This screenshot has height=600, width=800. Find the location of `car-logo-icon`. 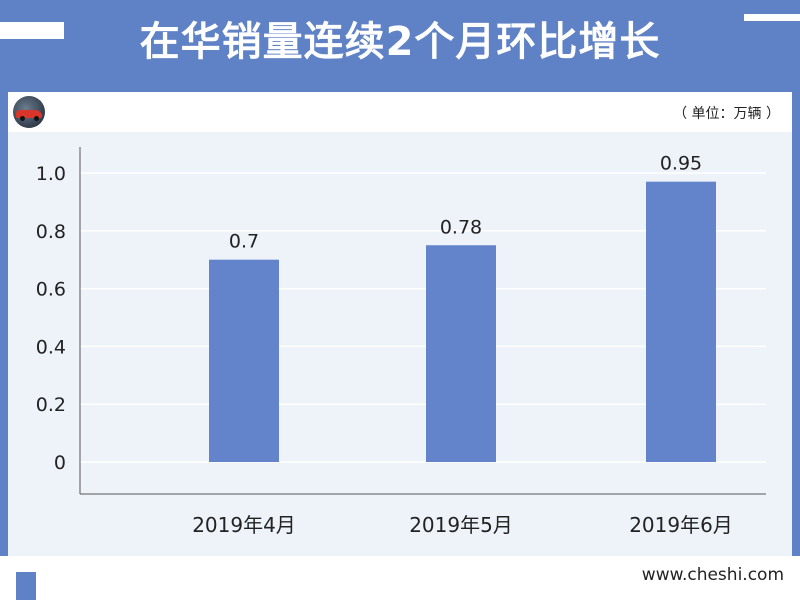

car-logo-icon is located at coordinates (29, 112).